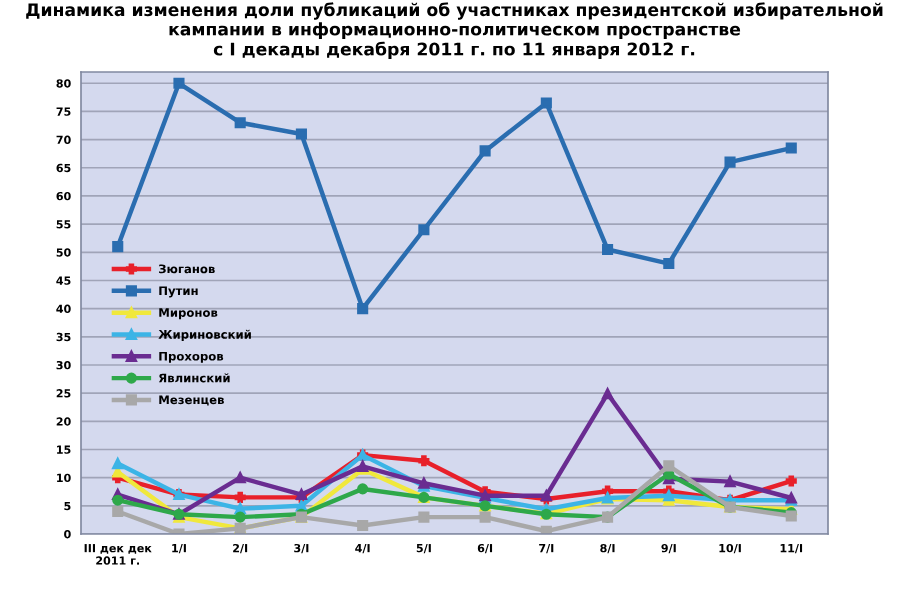 The height and width of the screenshot is (600, 900). I want to click on chart-title: Динамика изменения доли публикаций об участниках президентской избирательной кампании в информационно-политическом пространстве с I декады декабря 2011 г. по 11 января 2012 г., so click(454, 30).